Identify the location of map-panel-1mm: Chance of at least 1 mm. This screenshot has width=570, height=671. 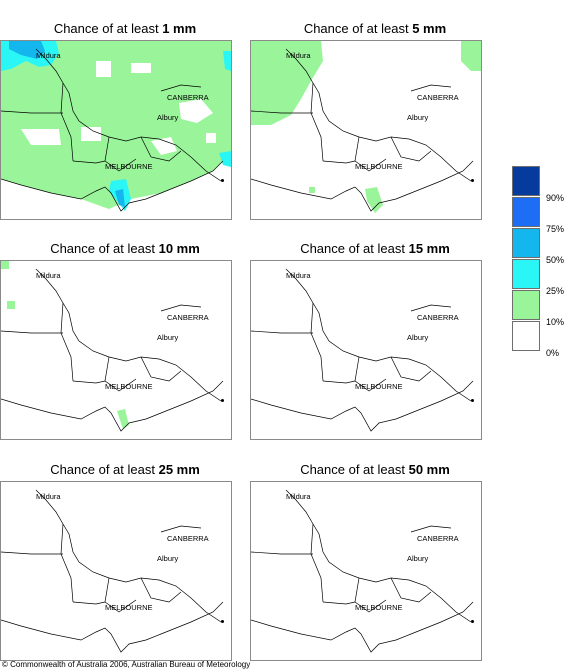
(125, 119).